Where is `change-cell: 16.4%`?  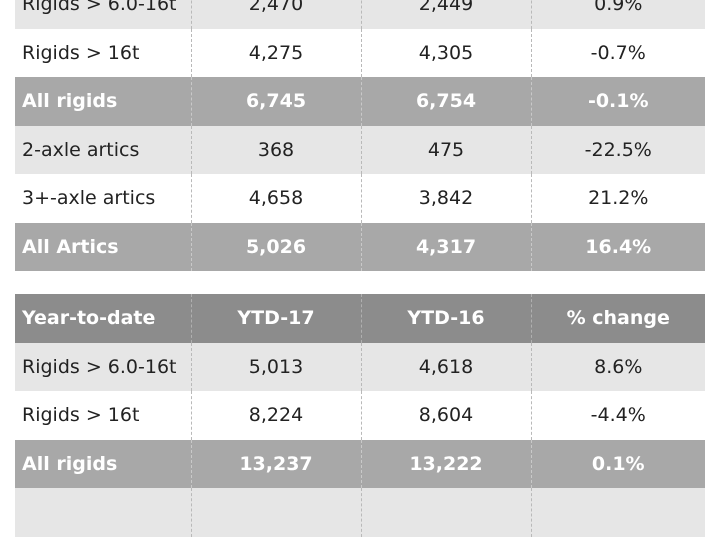 change-cell: 16.4% is located at coordinates (618, 246).